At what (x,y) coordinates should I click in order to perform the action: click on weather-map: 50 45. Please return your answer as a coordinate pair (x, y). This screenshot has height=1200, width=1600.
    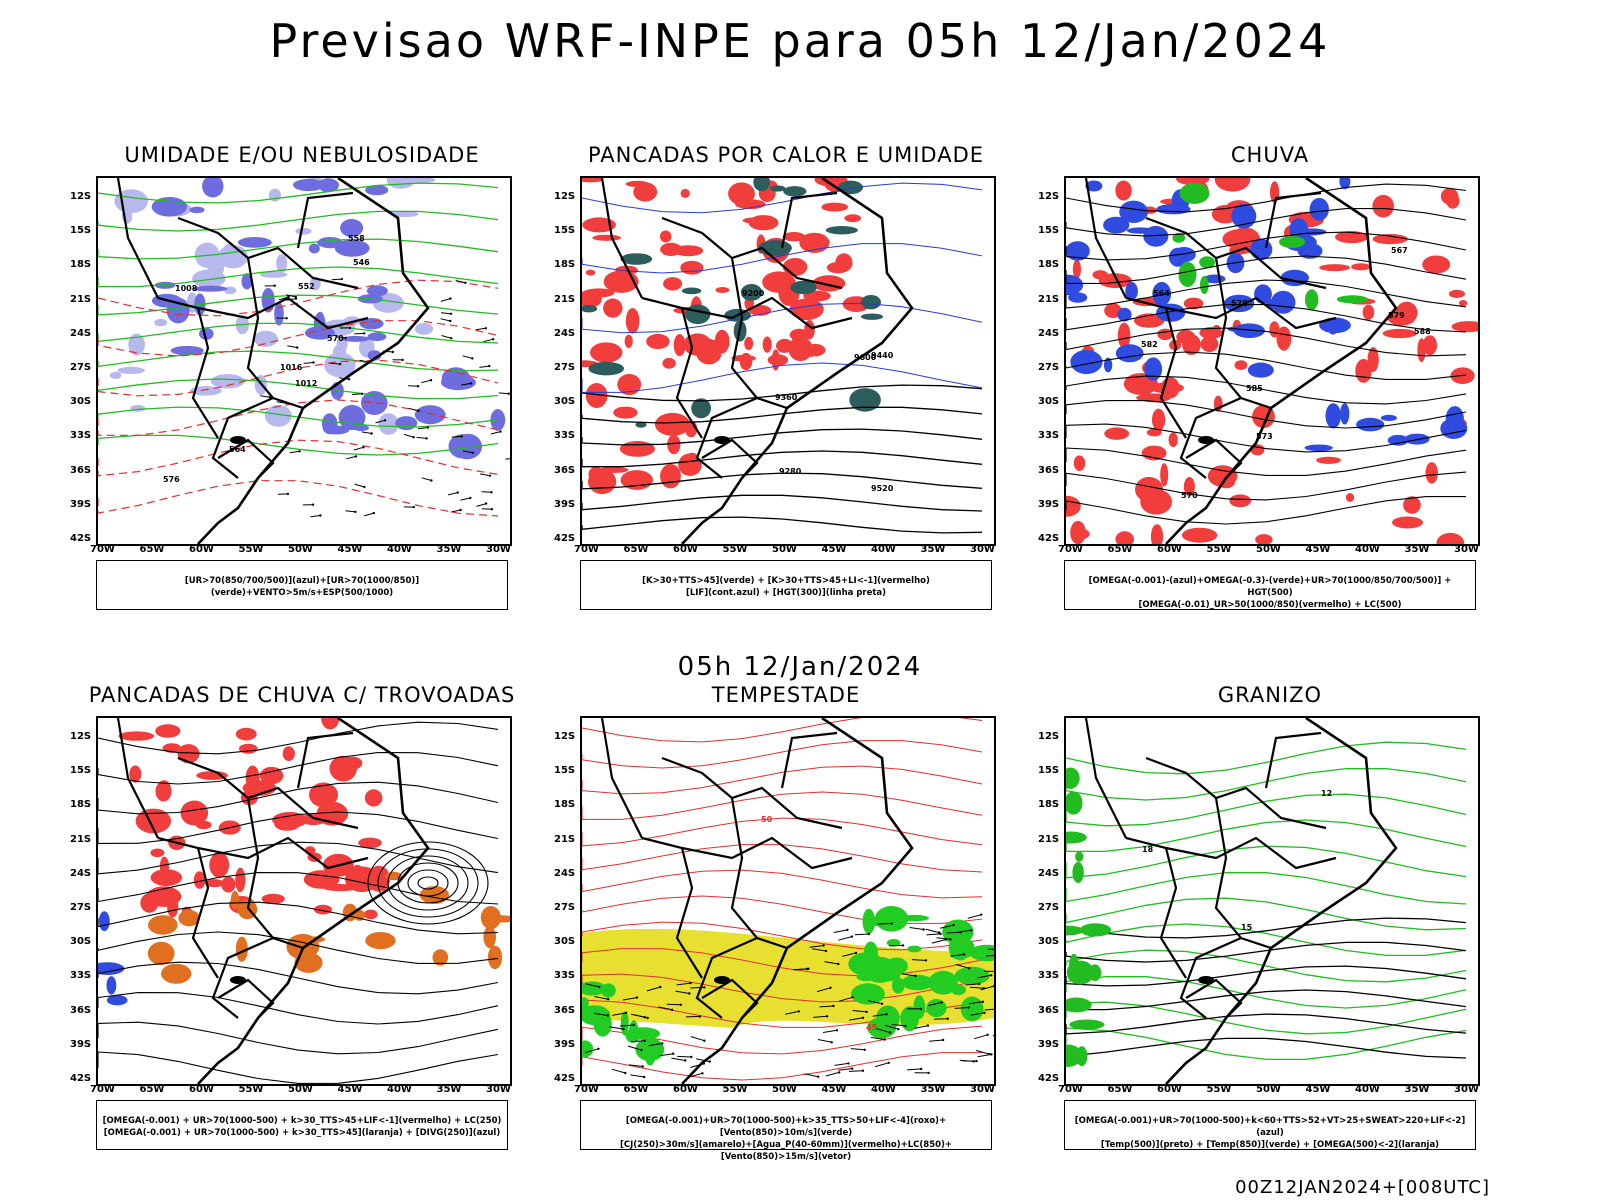
    Looking at the image, I should click on (788, 901).